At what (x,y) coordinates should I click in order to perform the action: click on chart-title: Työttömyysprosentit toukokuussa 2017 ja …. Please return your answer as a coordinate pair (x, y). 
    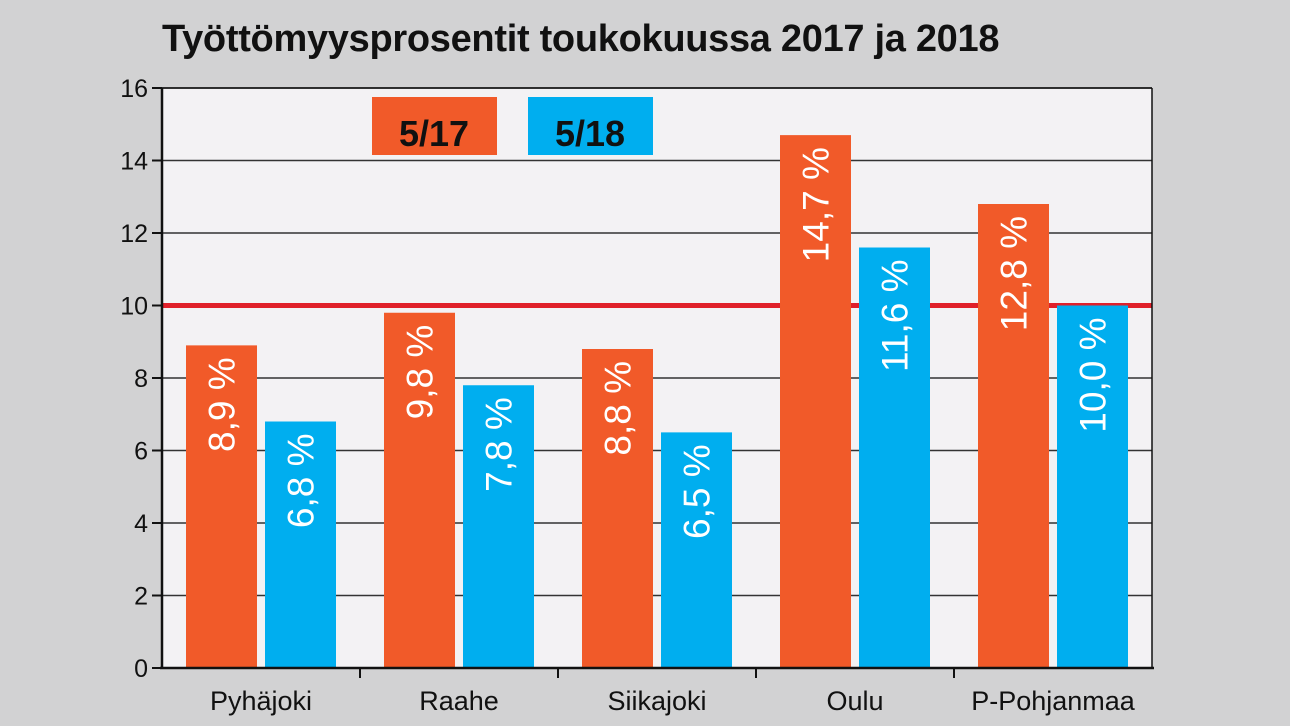
    Looking at the image, I should click on (581, 39).